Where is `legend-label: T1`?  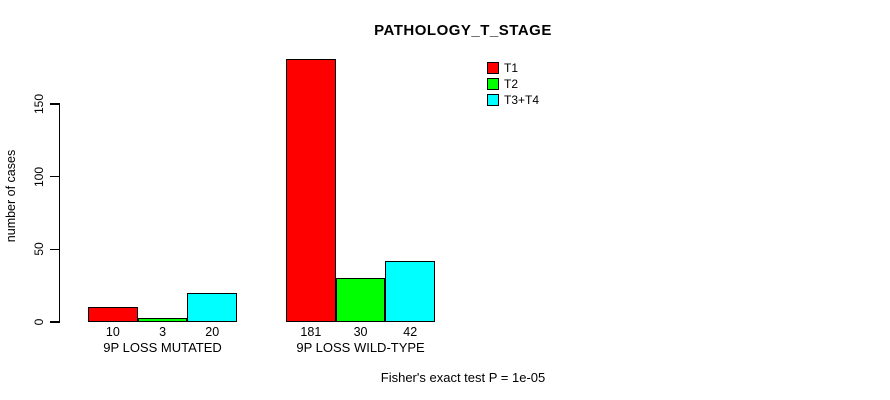
legend-label: T1 is located at coordinates (511, 68).